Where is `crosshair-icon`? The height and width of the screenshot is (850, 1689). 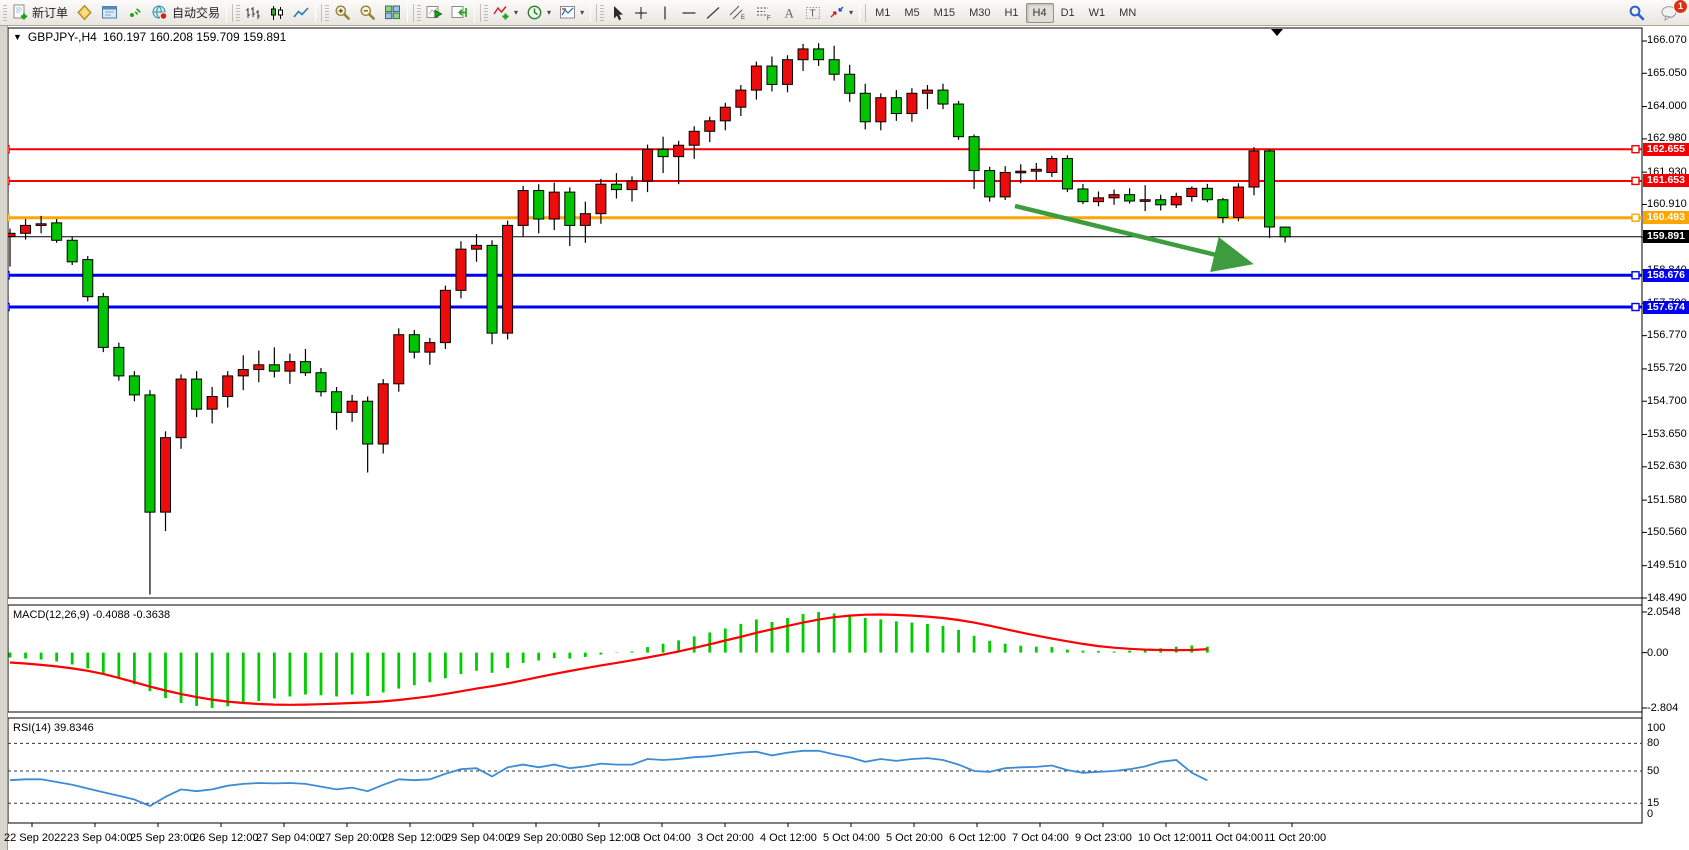
crosshair-icon is located at coordinates (641, 13).